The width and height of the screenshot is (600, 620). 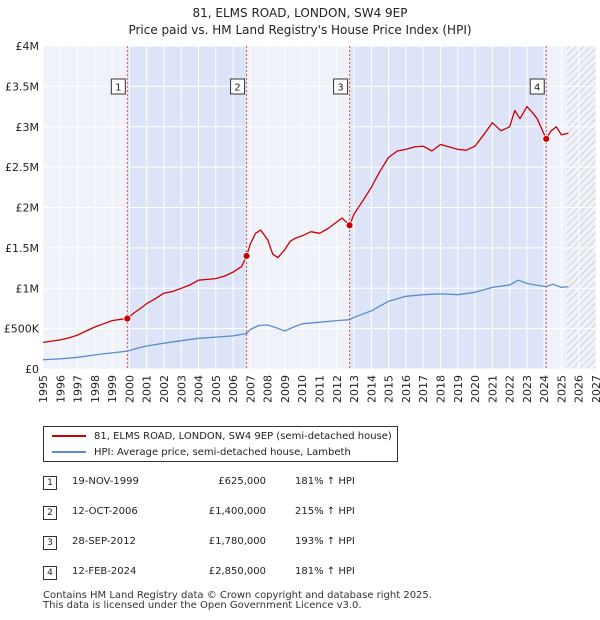 I want to click on sale-price: £2,850,000, so click(x=237, y=571).